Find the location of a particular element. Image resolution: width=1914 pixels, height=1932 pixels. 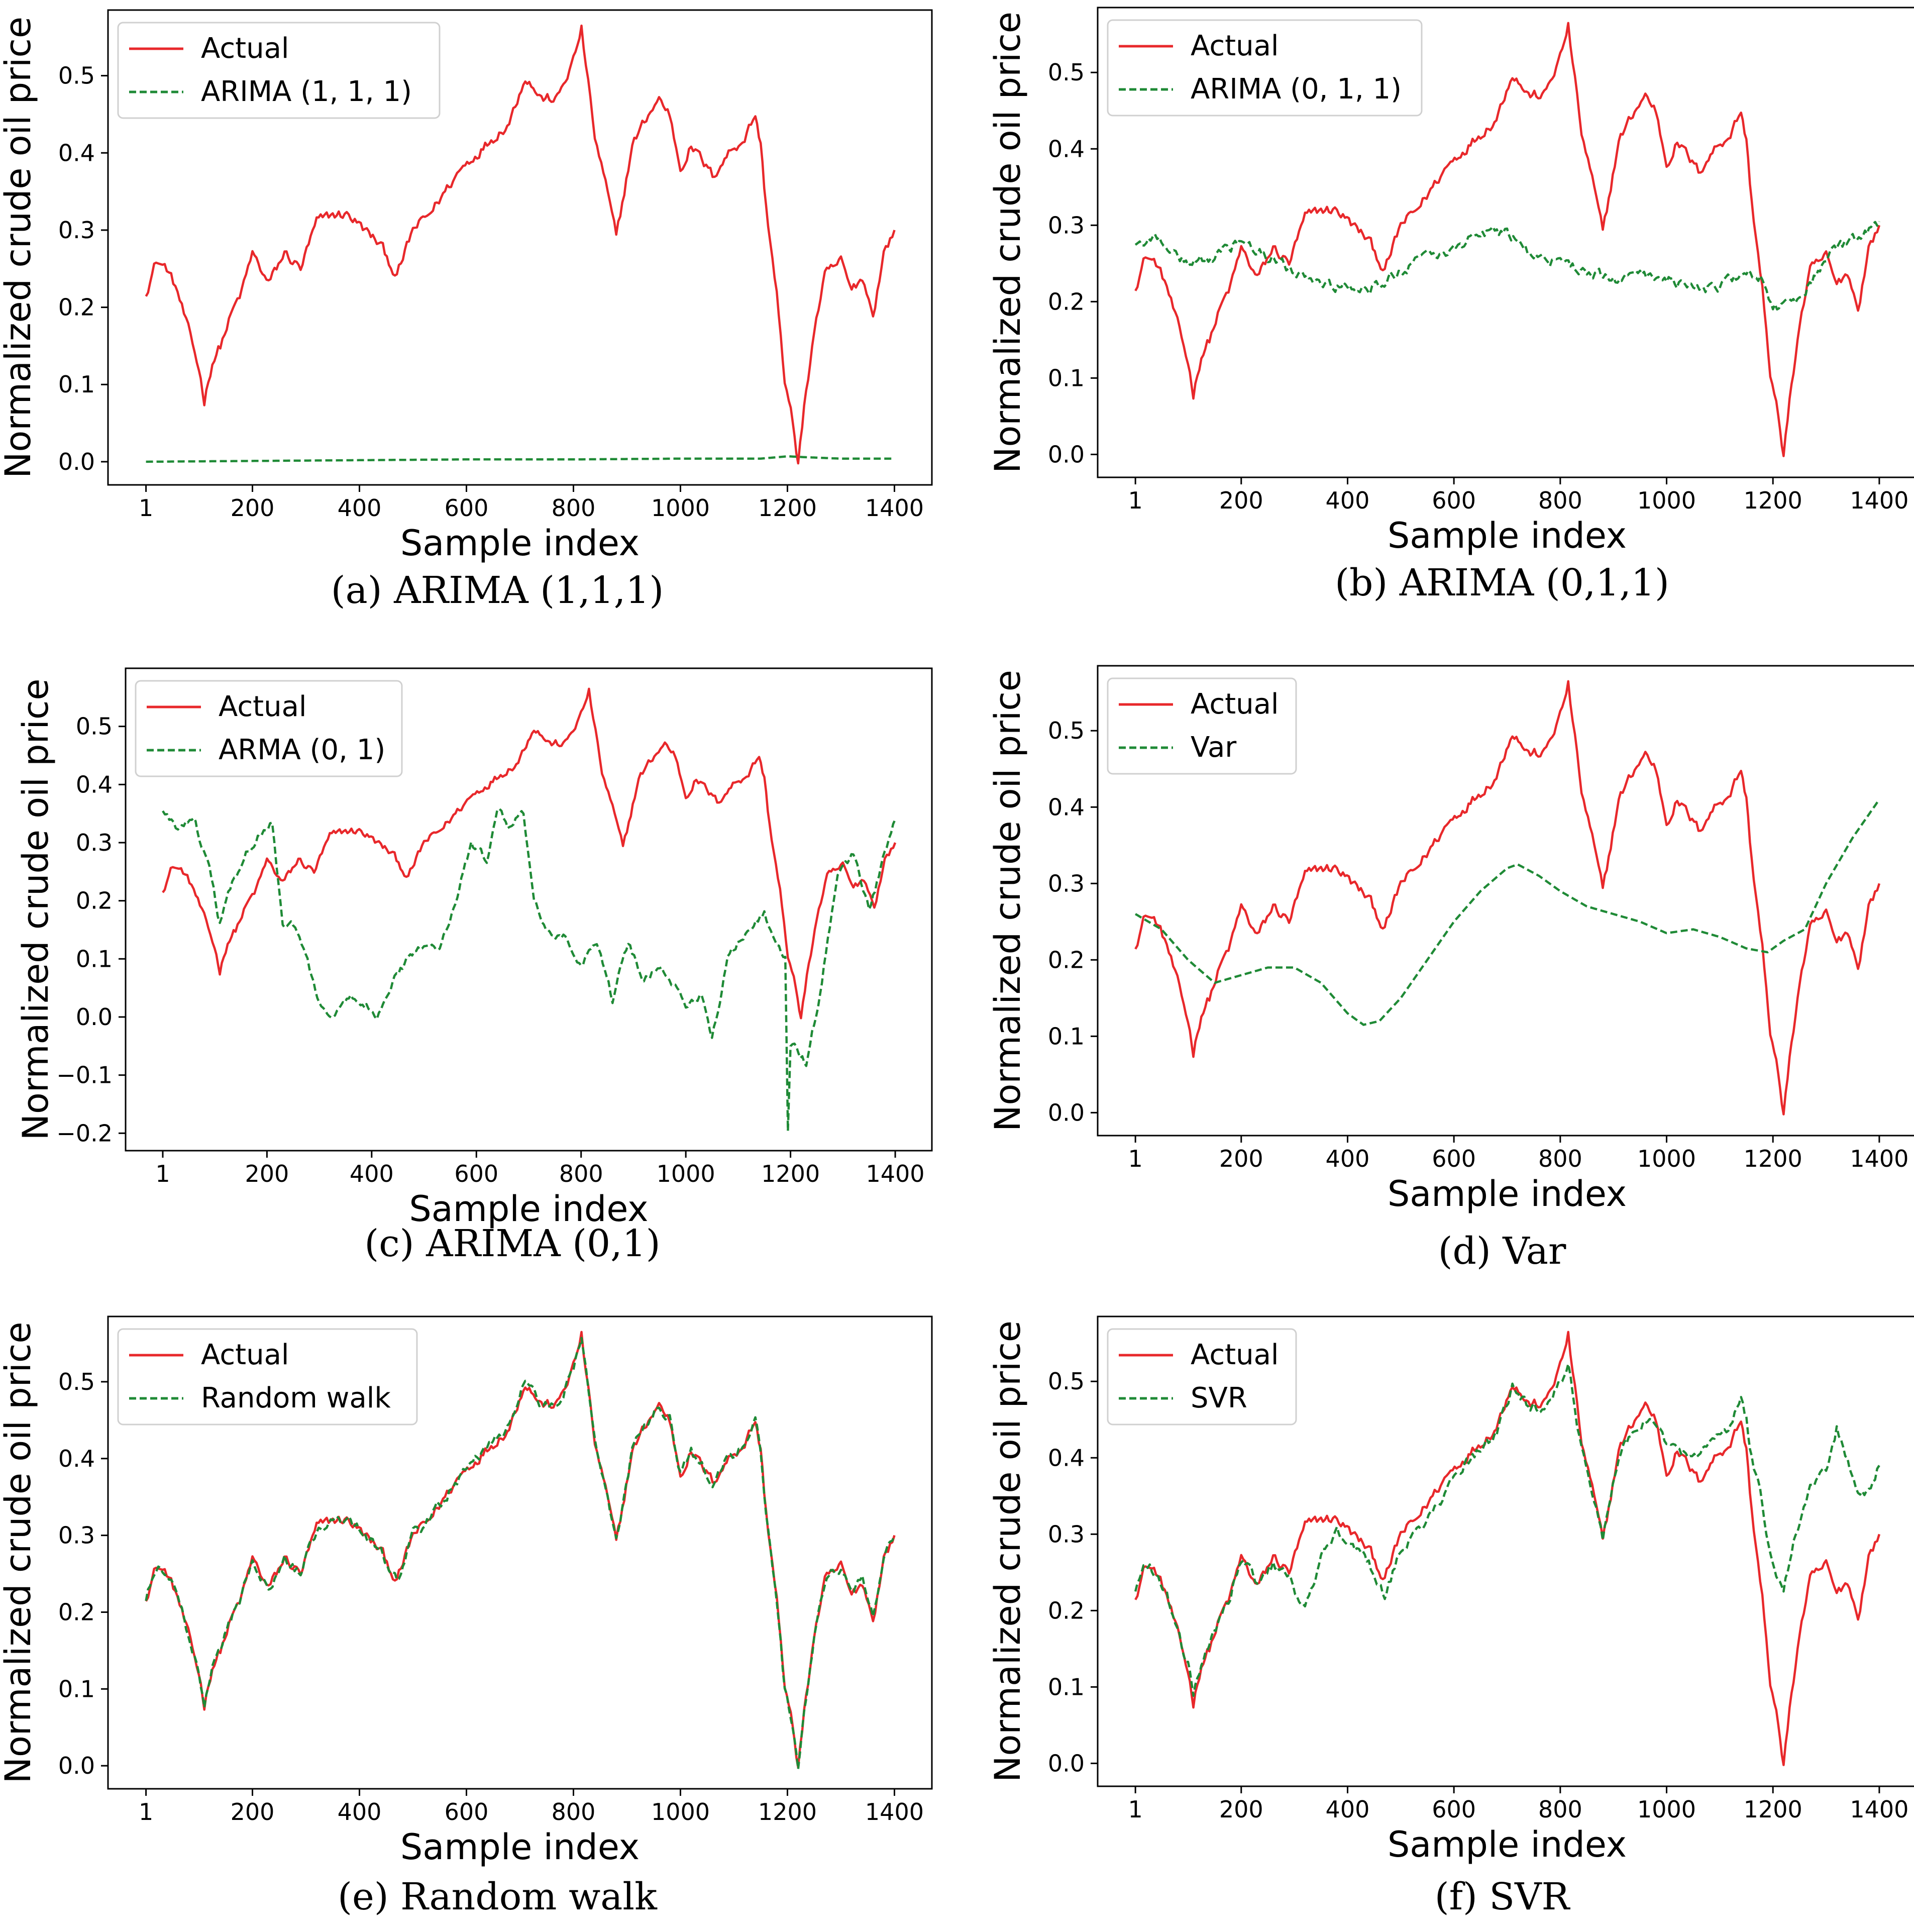

chart-caption: (d) Var is located at coordinates (1502, 1251).